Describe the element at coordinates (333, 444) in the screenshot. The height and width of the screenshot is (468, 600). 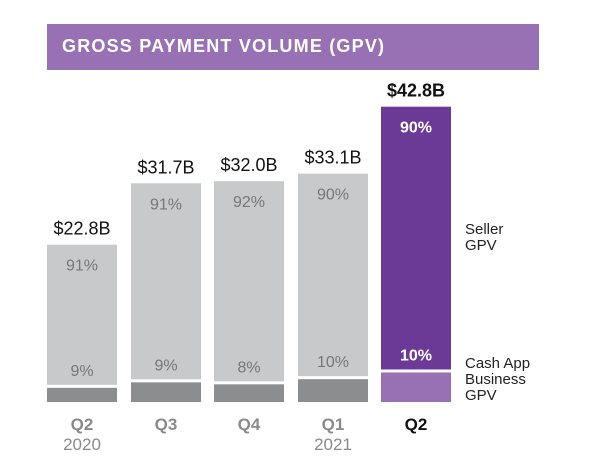
I see `x-tick-year: 2021` at that location.